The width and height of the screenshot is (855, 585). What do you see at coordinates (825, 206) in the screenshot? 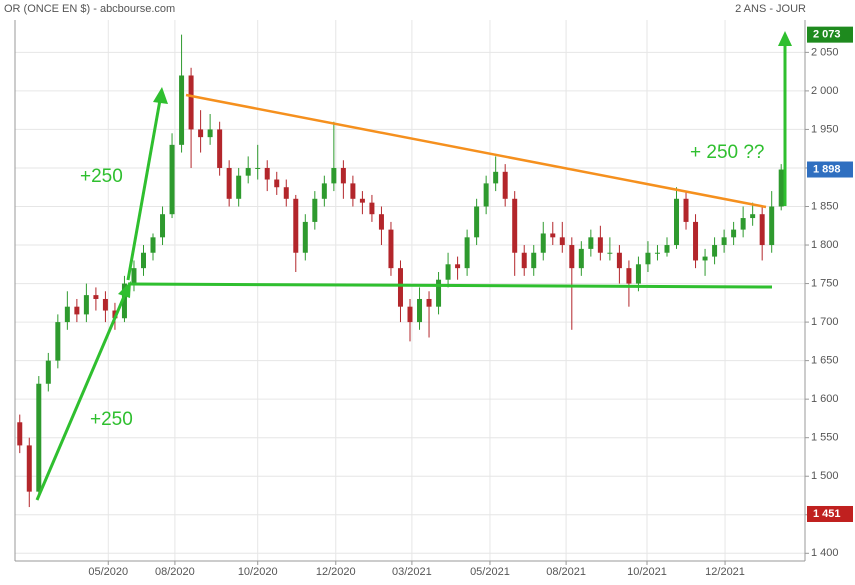
I see `y-tick-label: 1 850` at bounding box center [825, 206].